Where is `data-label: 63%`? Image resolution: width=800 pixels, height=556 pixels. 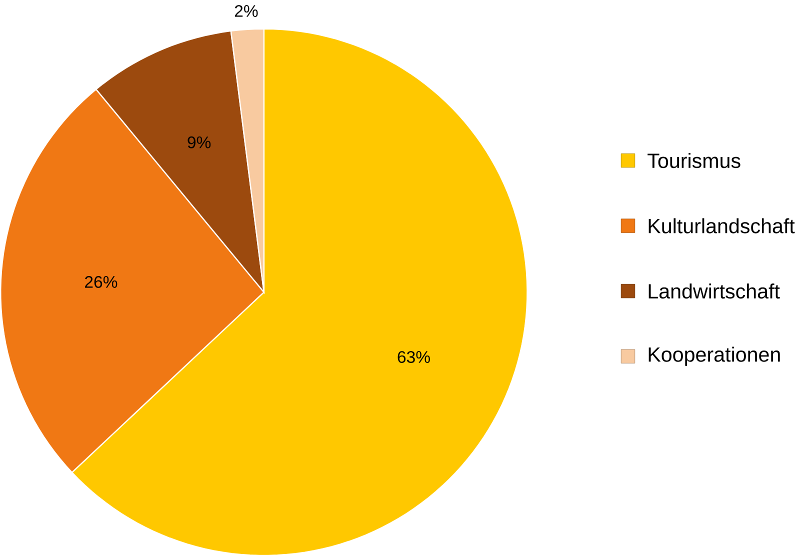
data-label: 63% is located at coordinates (414, 357).